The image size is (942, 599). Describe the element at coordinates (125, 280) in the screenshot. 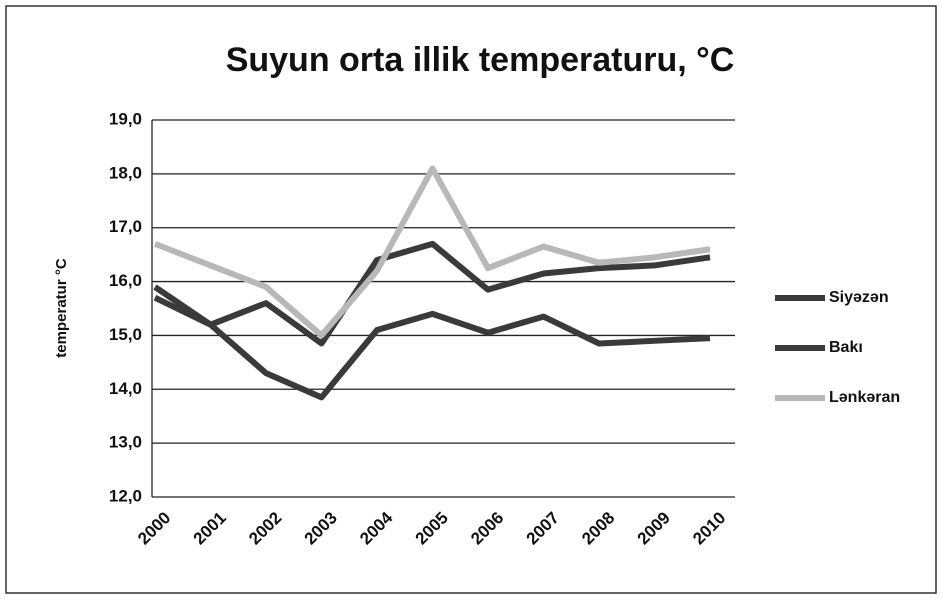

I see `y-tick-label: 16,0` at that location.